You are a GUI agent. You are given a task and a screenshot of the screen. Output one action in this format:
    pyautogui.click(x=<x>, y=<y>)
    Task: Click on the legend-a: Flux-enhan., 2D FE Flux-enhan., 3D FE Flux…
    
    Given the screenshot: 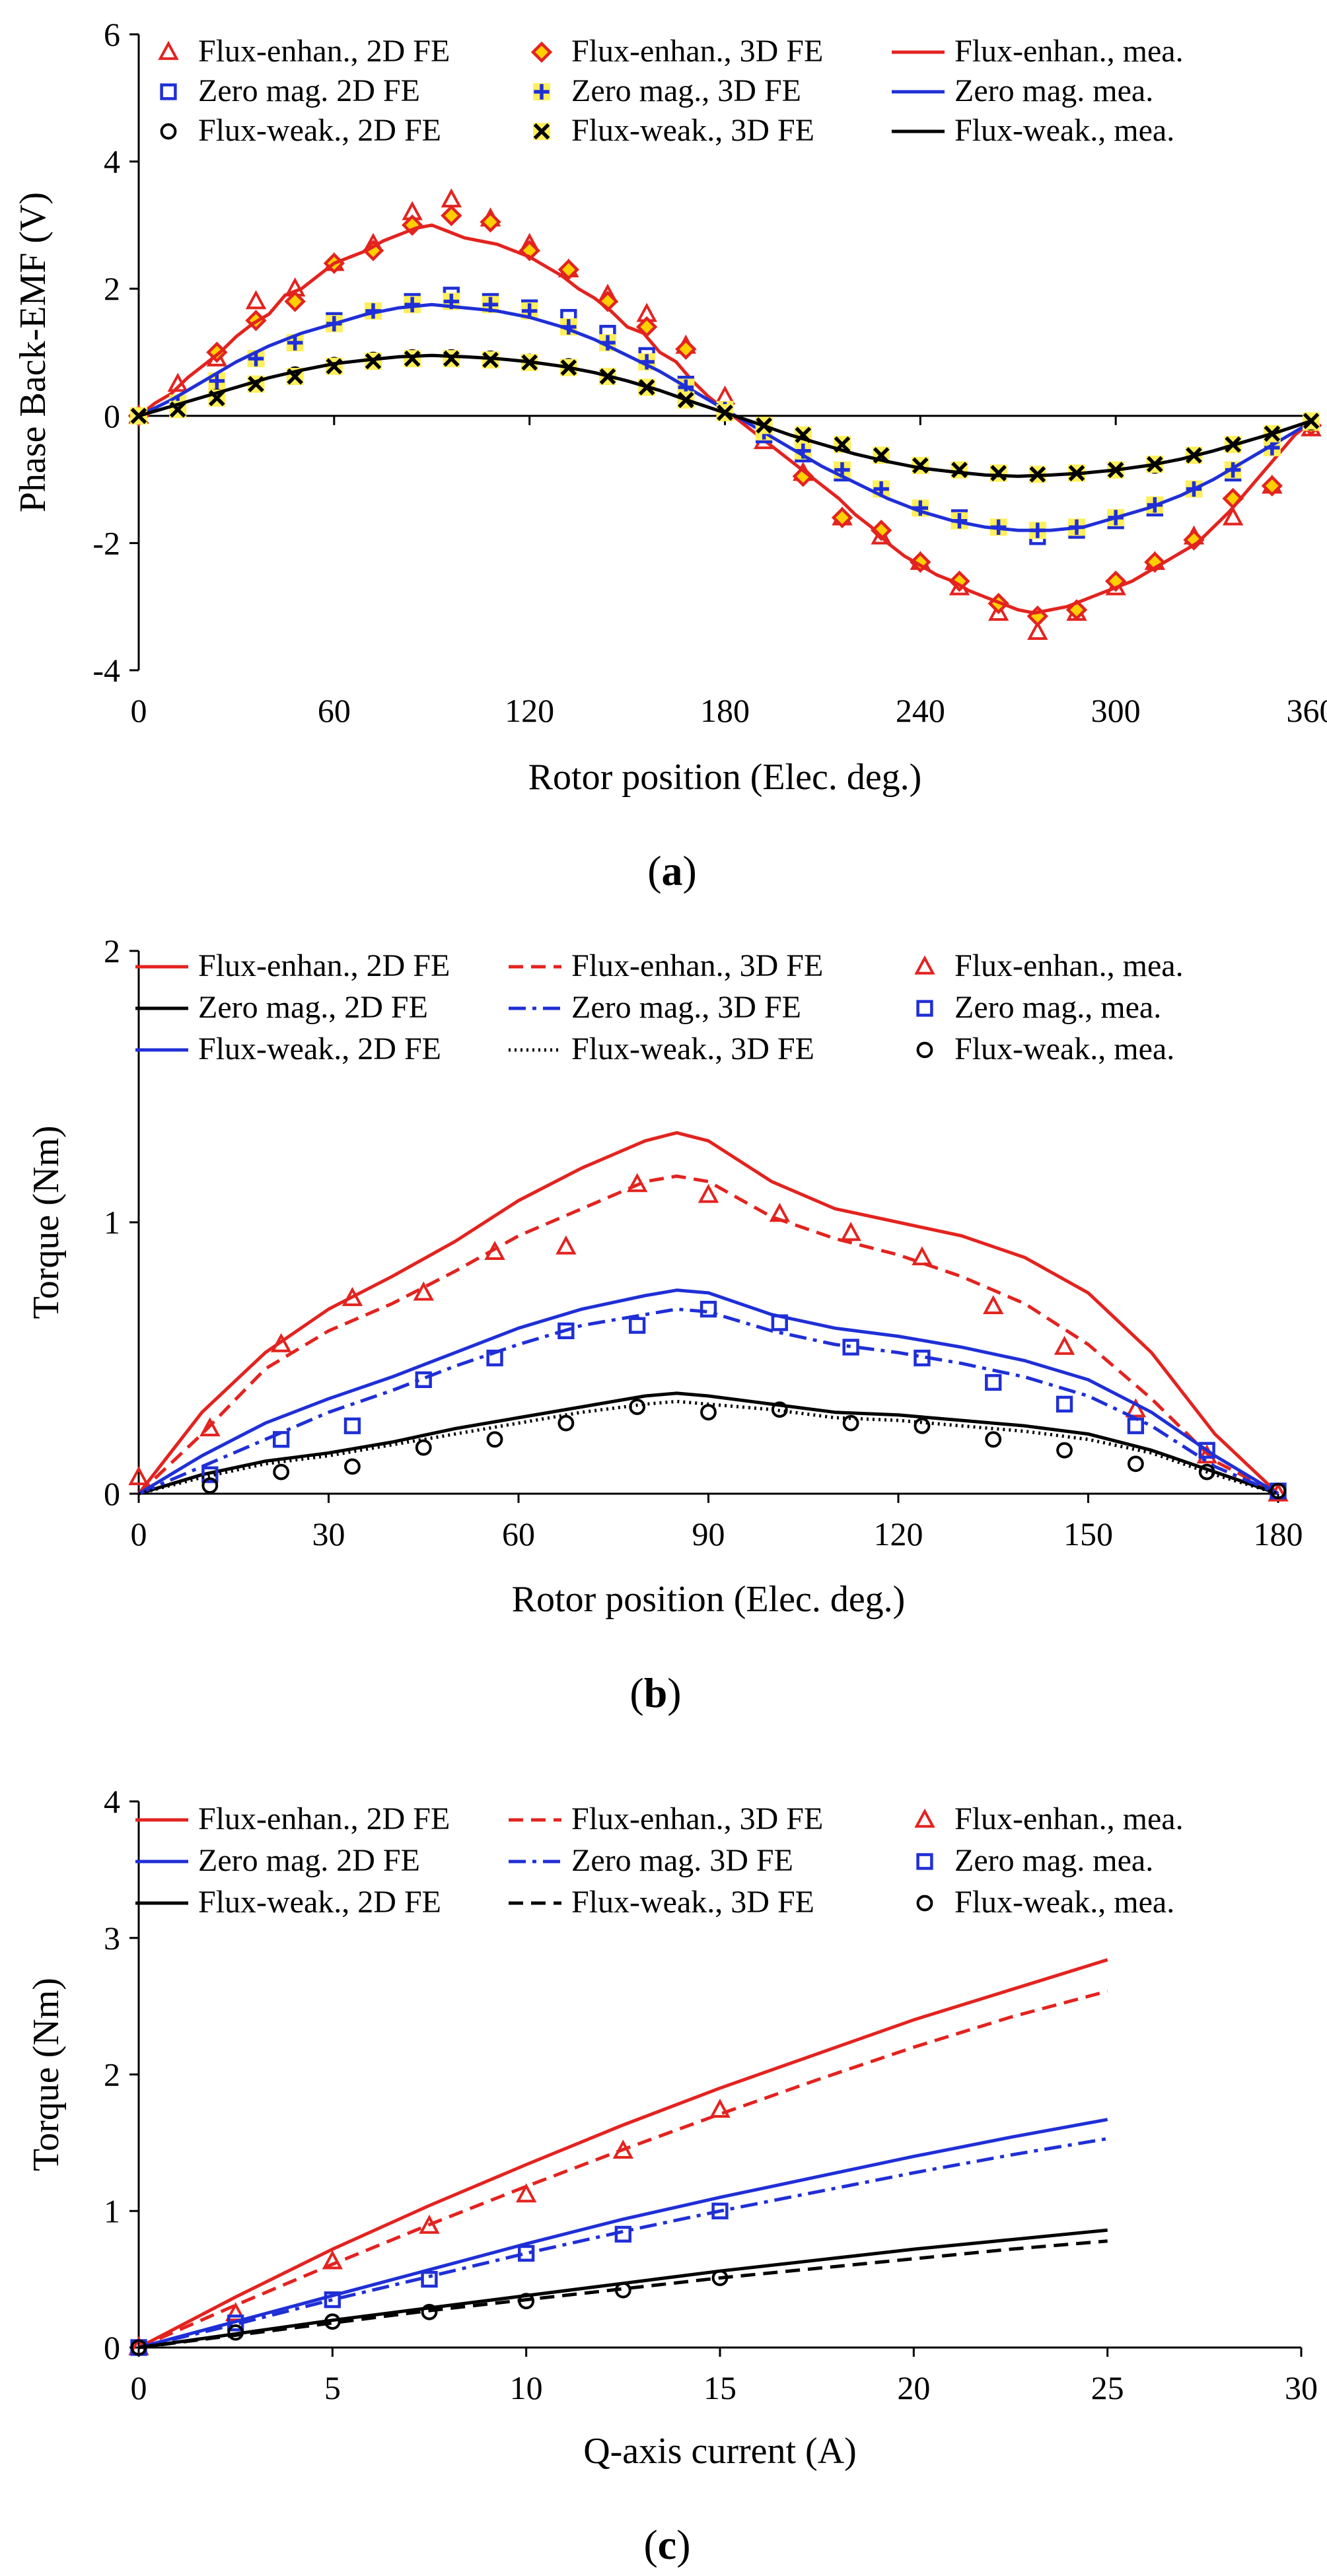 What is the action you would take?
    pyautogui.click(x=671, y=91)
    